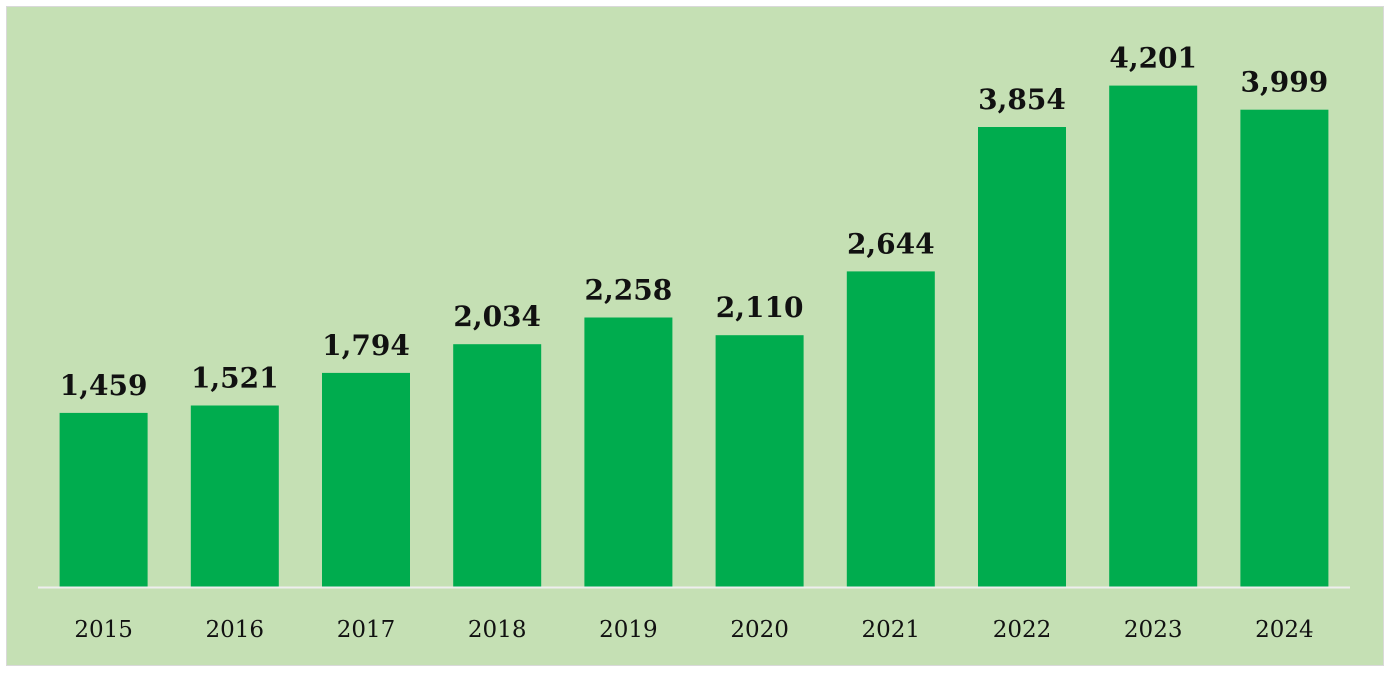 This screenshot has width=1394, height=674. I want to click on bar-2015, so click(103, 499).